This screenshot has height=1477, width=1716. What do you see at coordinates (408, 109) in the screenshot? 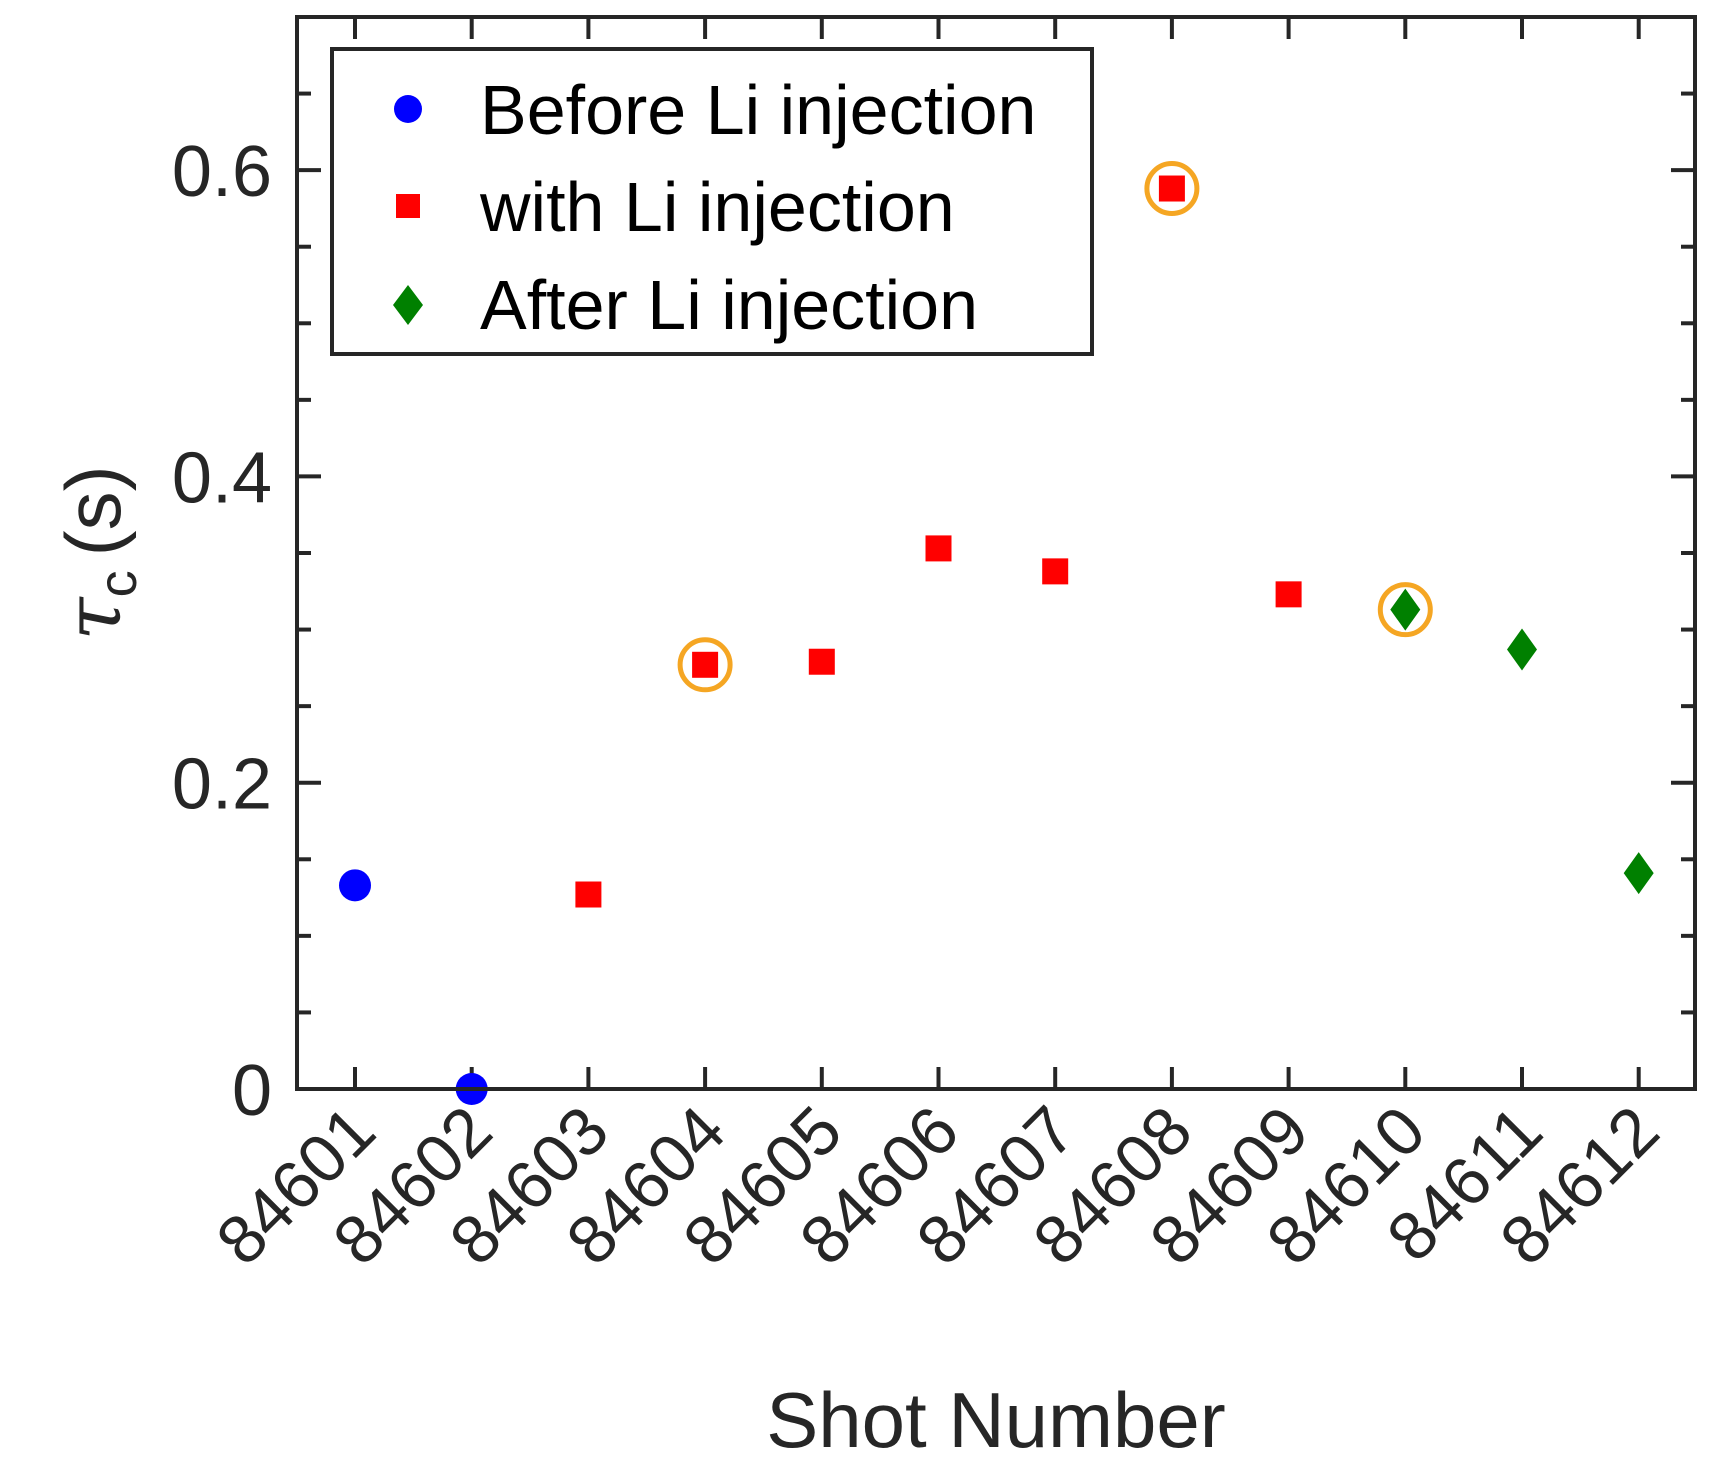
I see `legend-marker-before` at bounding box center [408, 109].